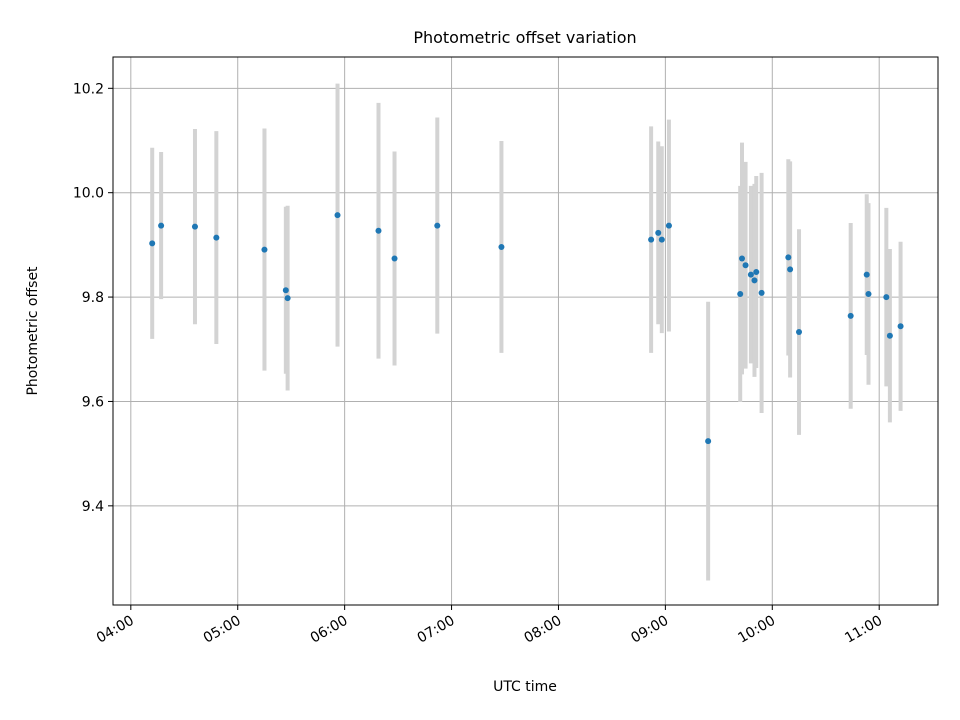 This screenshot has height=720, width=960. What do you see at coordinates (756, 630) in the screenshot?
I see `x-tick-label: 10:00` at bounding box center [756, 630].